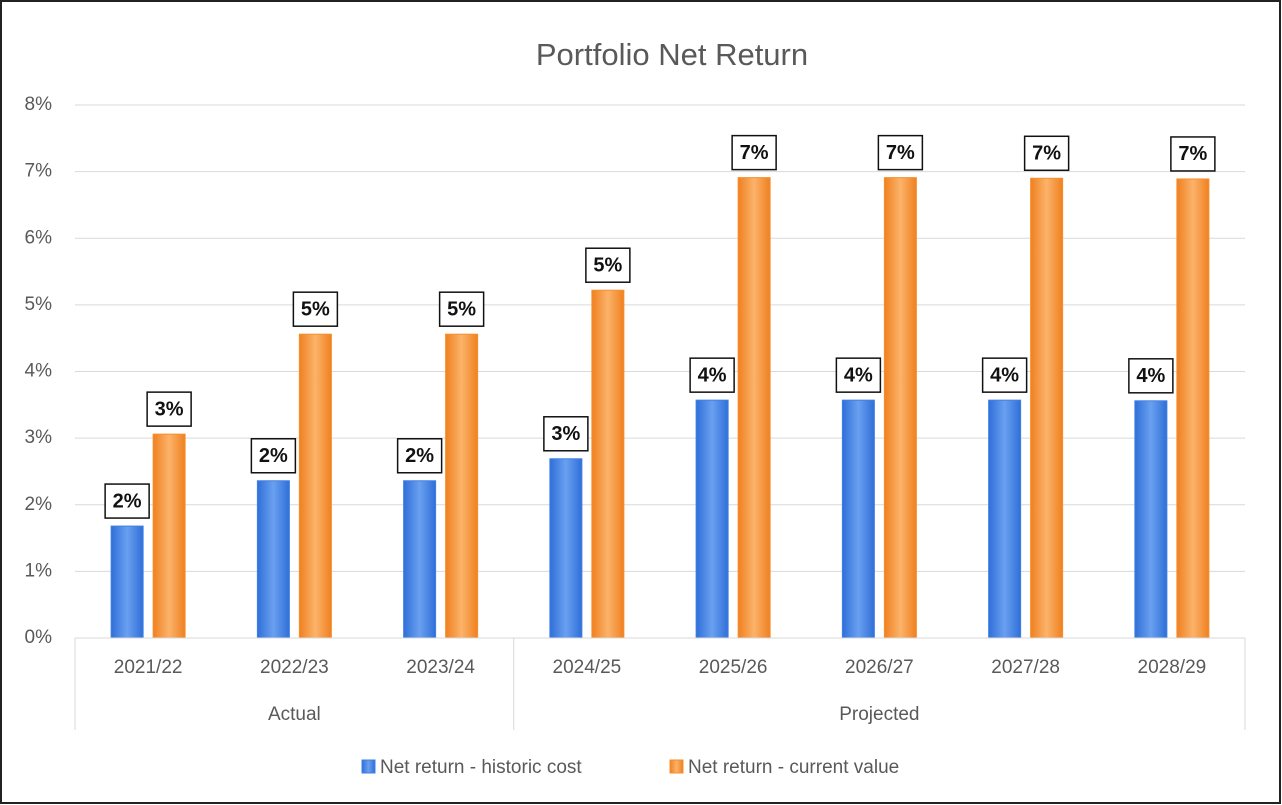  Describe the element at coordinates (879, 714) in the screenshot. I see `group-label: Projected` at that location.